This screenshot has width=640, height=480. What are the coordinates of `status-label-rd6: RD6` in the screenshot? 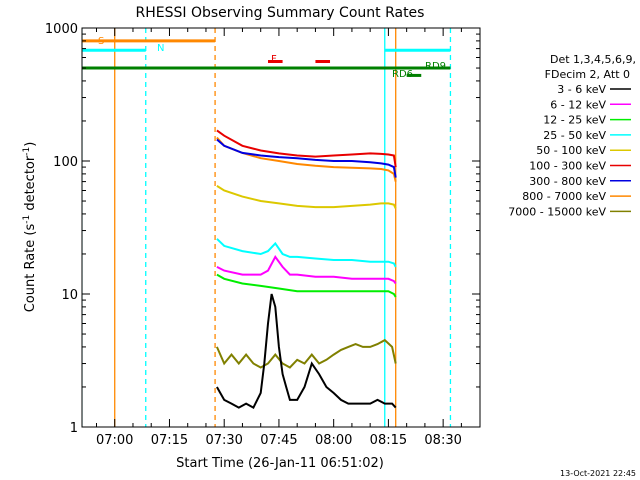 It's located at (402, 74).